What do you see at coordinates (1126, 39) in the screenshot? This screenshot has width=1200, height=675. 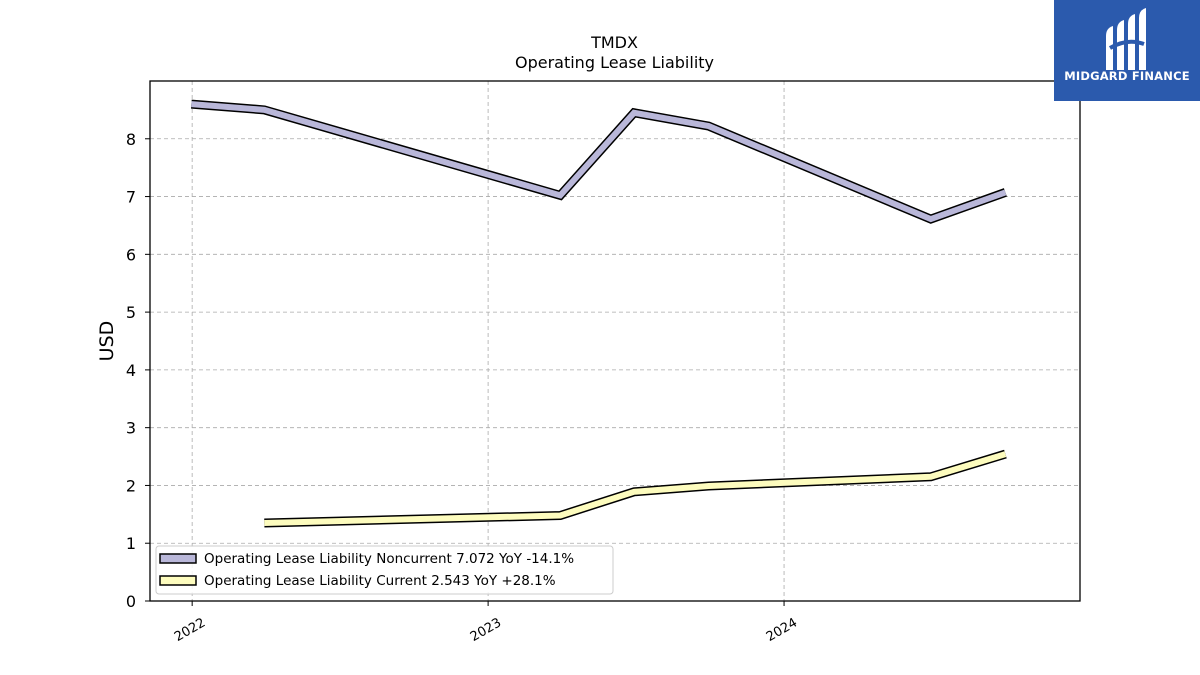 I see `midgard-logo-icon` at bounding box center [1126, 39].